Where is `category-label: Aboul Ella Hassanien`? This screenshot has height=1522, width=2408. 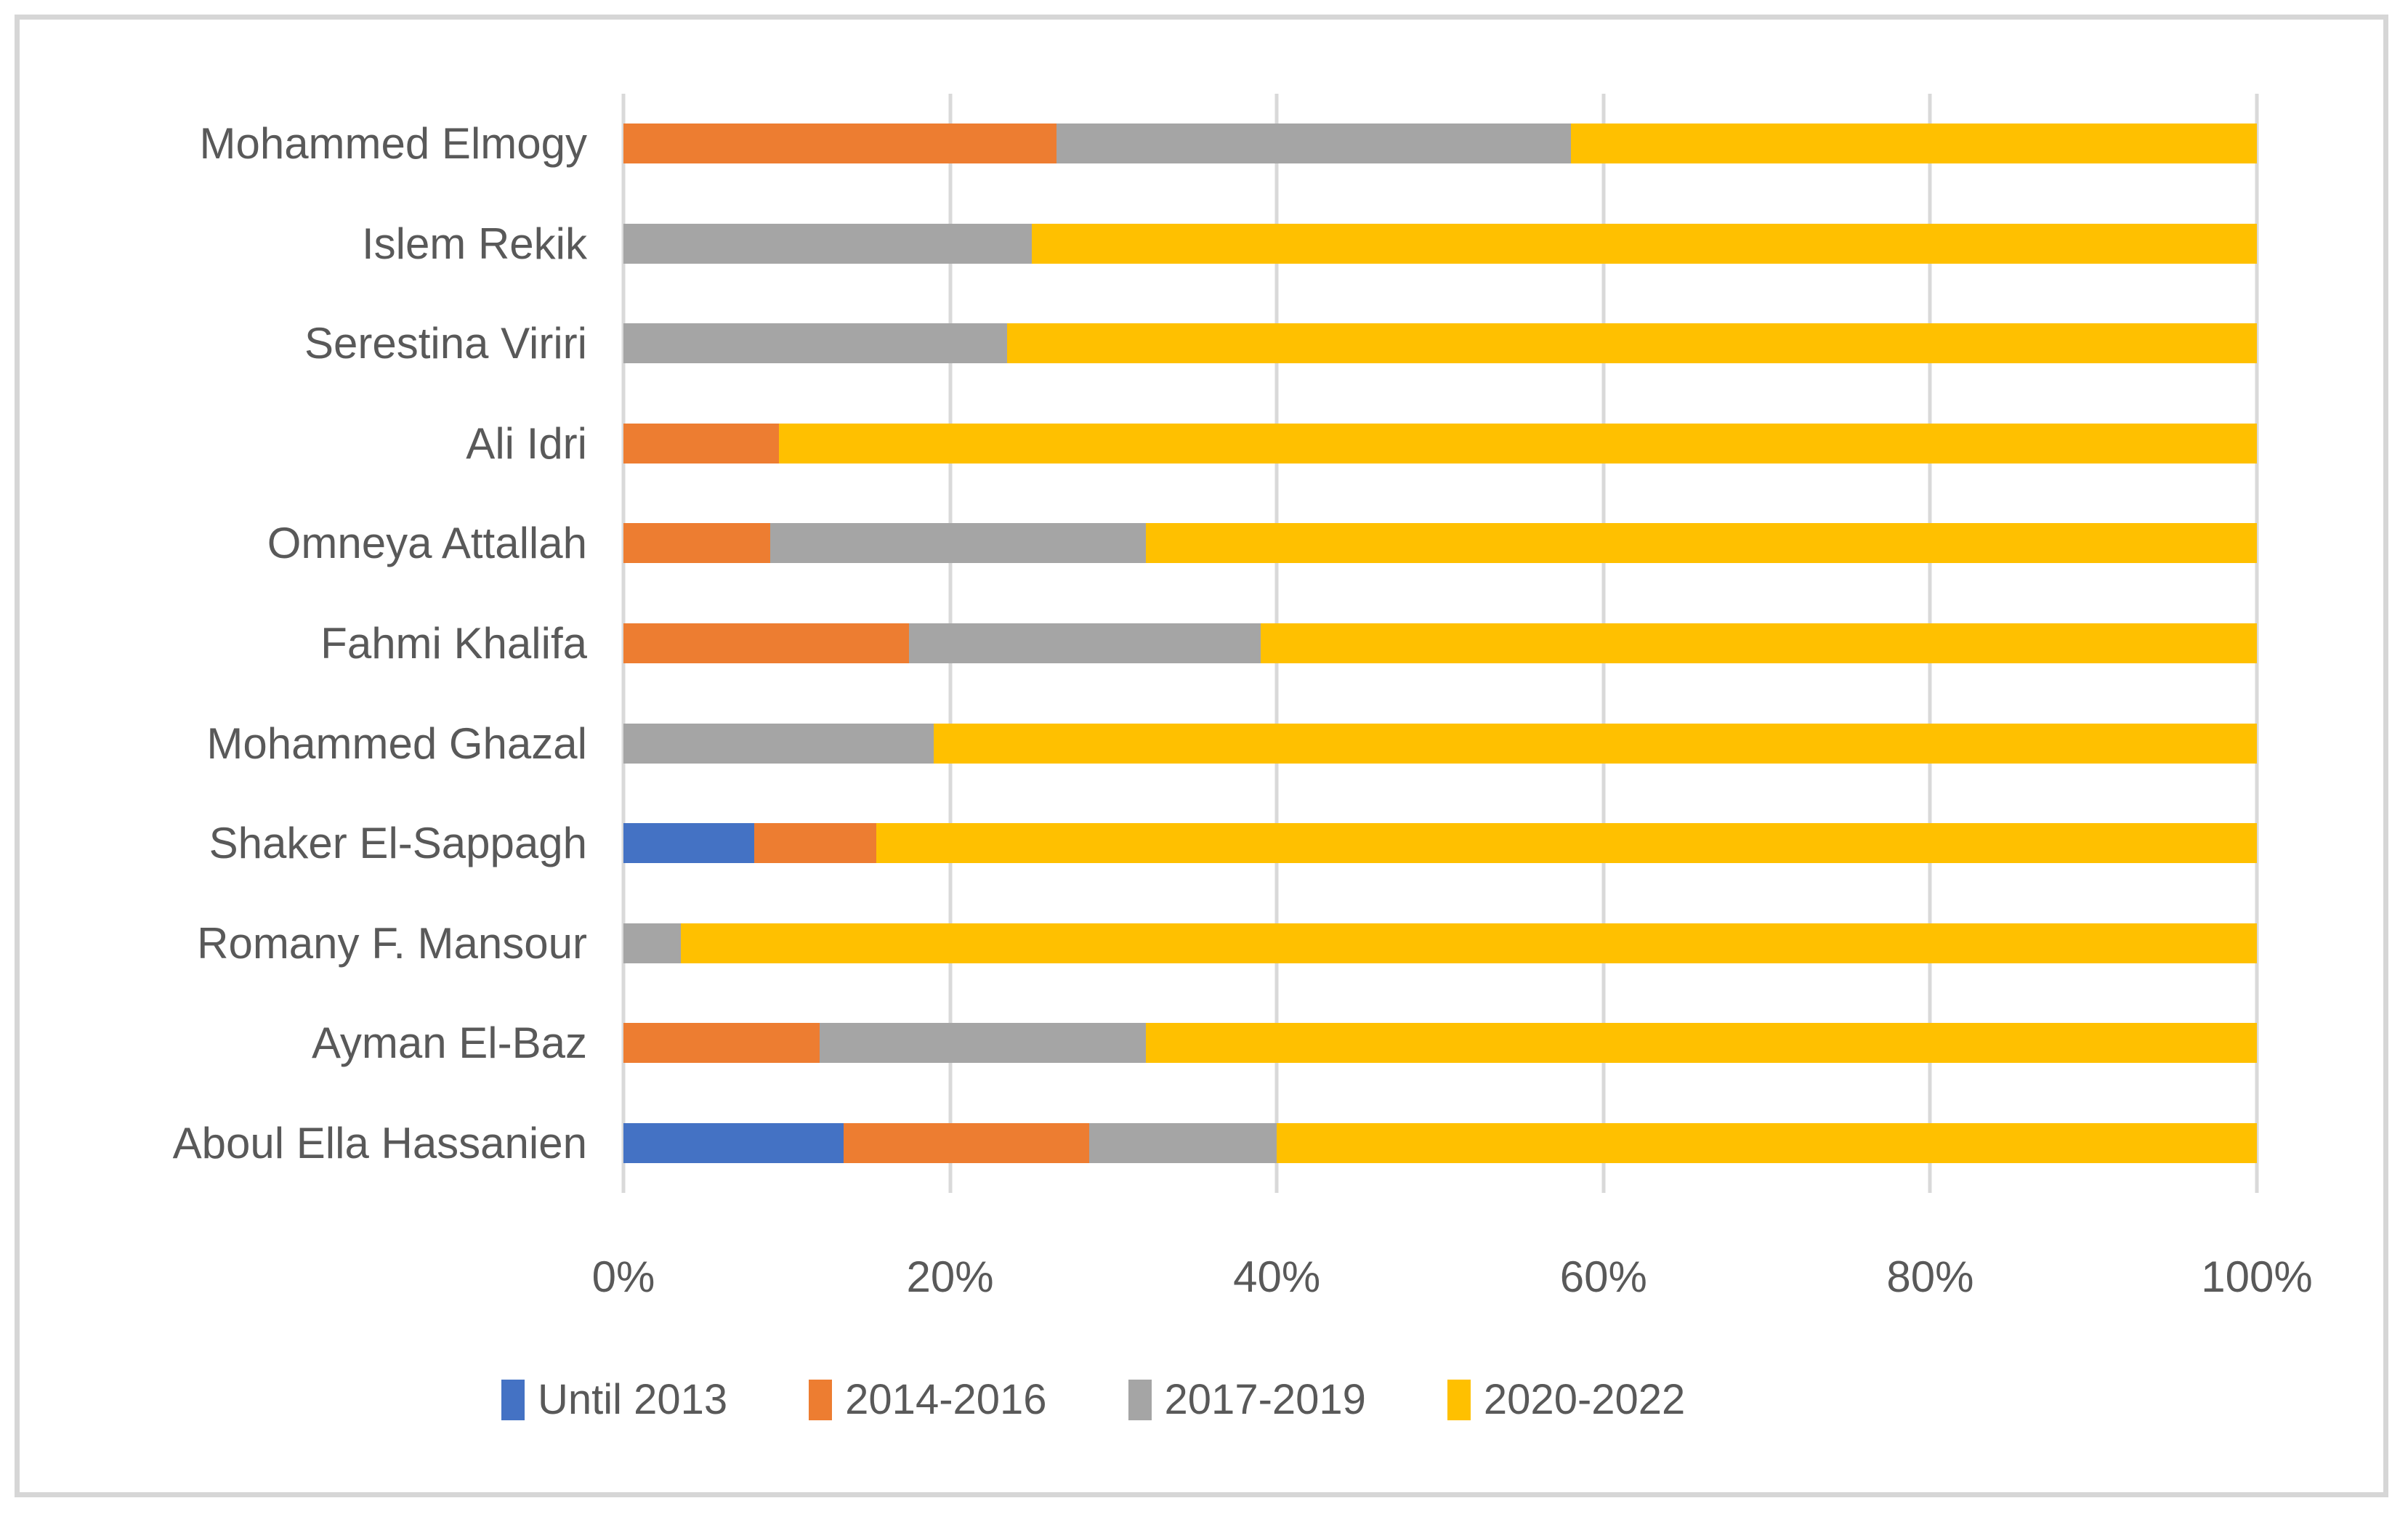
category-label: Aboul Ella Hassanien is located at coordinates (379, 1143).